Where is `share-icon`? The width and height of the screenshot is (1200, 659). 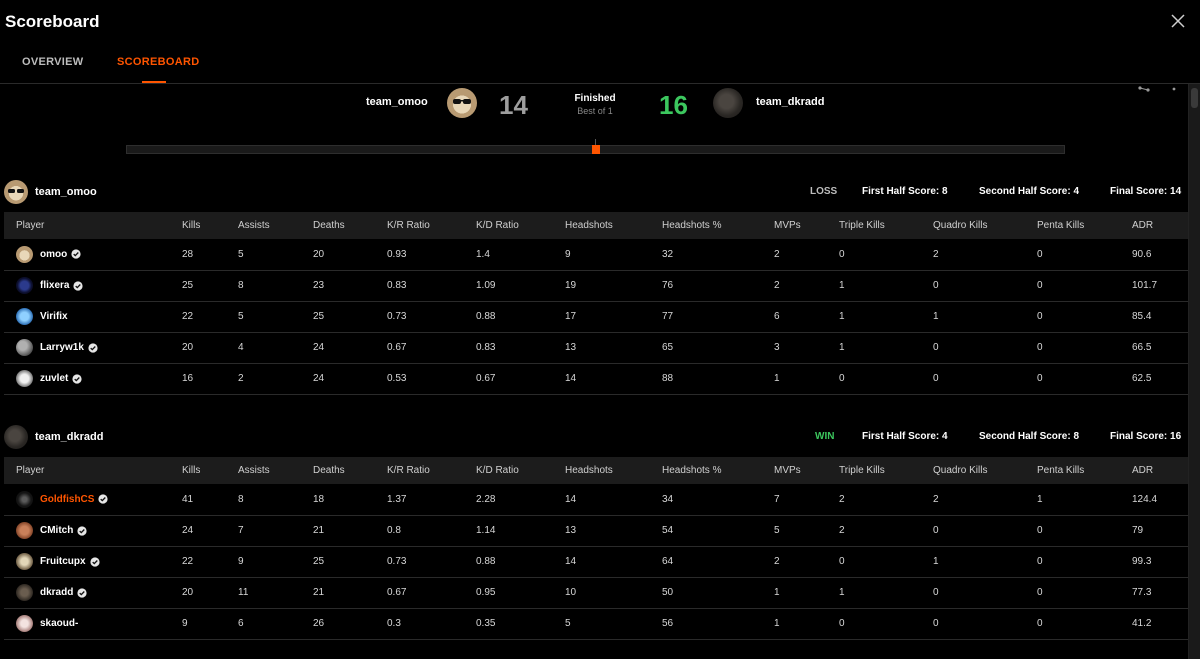
share-icon is located at coordinates (1144, 88).